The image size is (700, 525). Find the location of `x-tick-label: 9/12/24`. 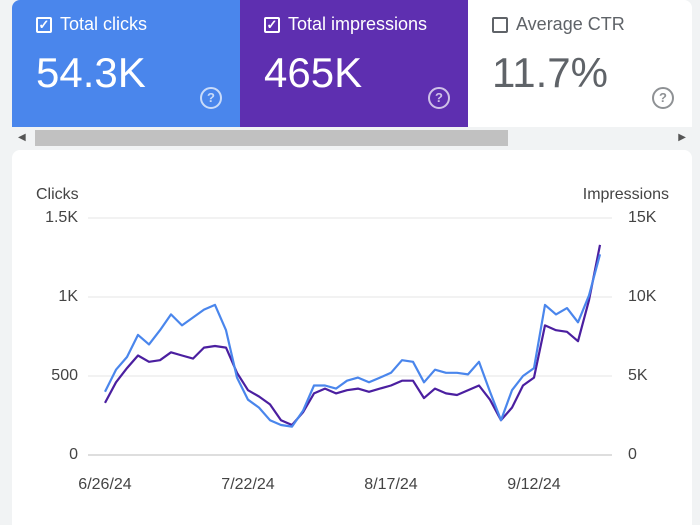

x-tick-label: 9/12/24 is located at coordinates (533, 484).